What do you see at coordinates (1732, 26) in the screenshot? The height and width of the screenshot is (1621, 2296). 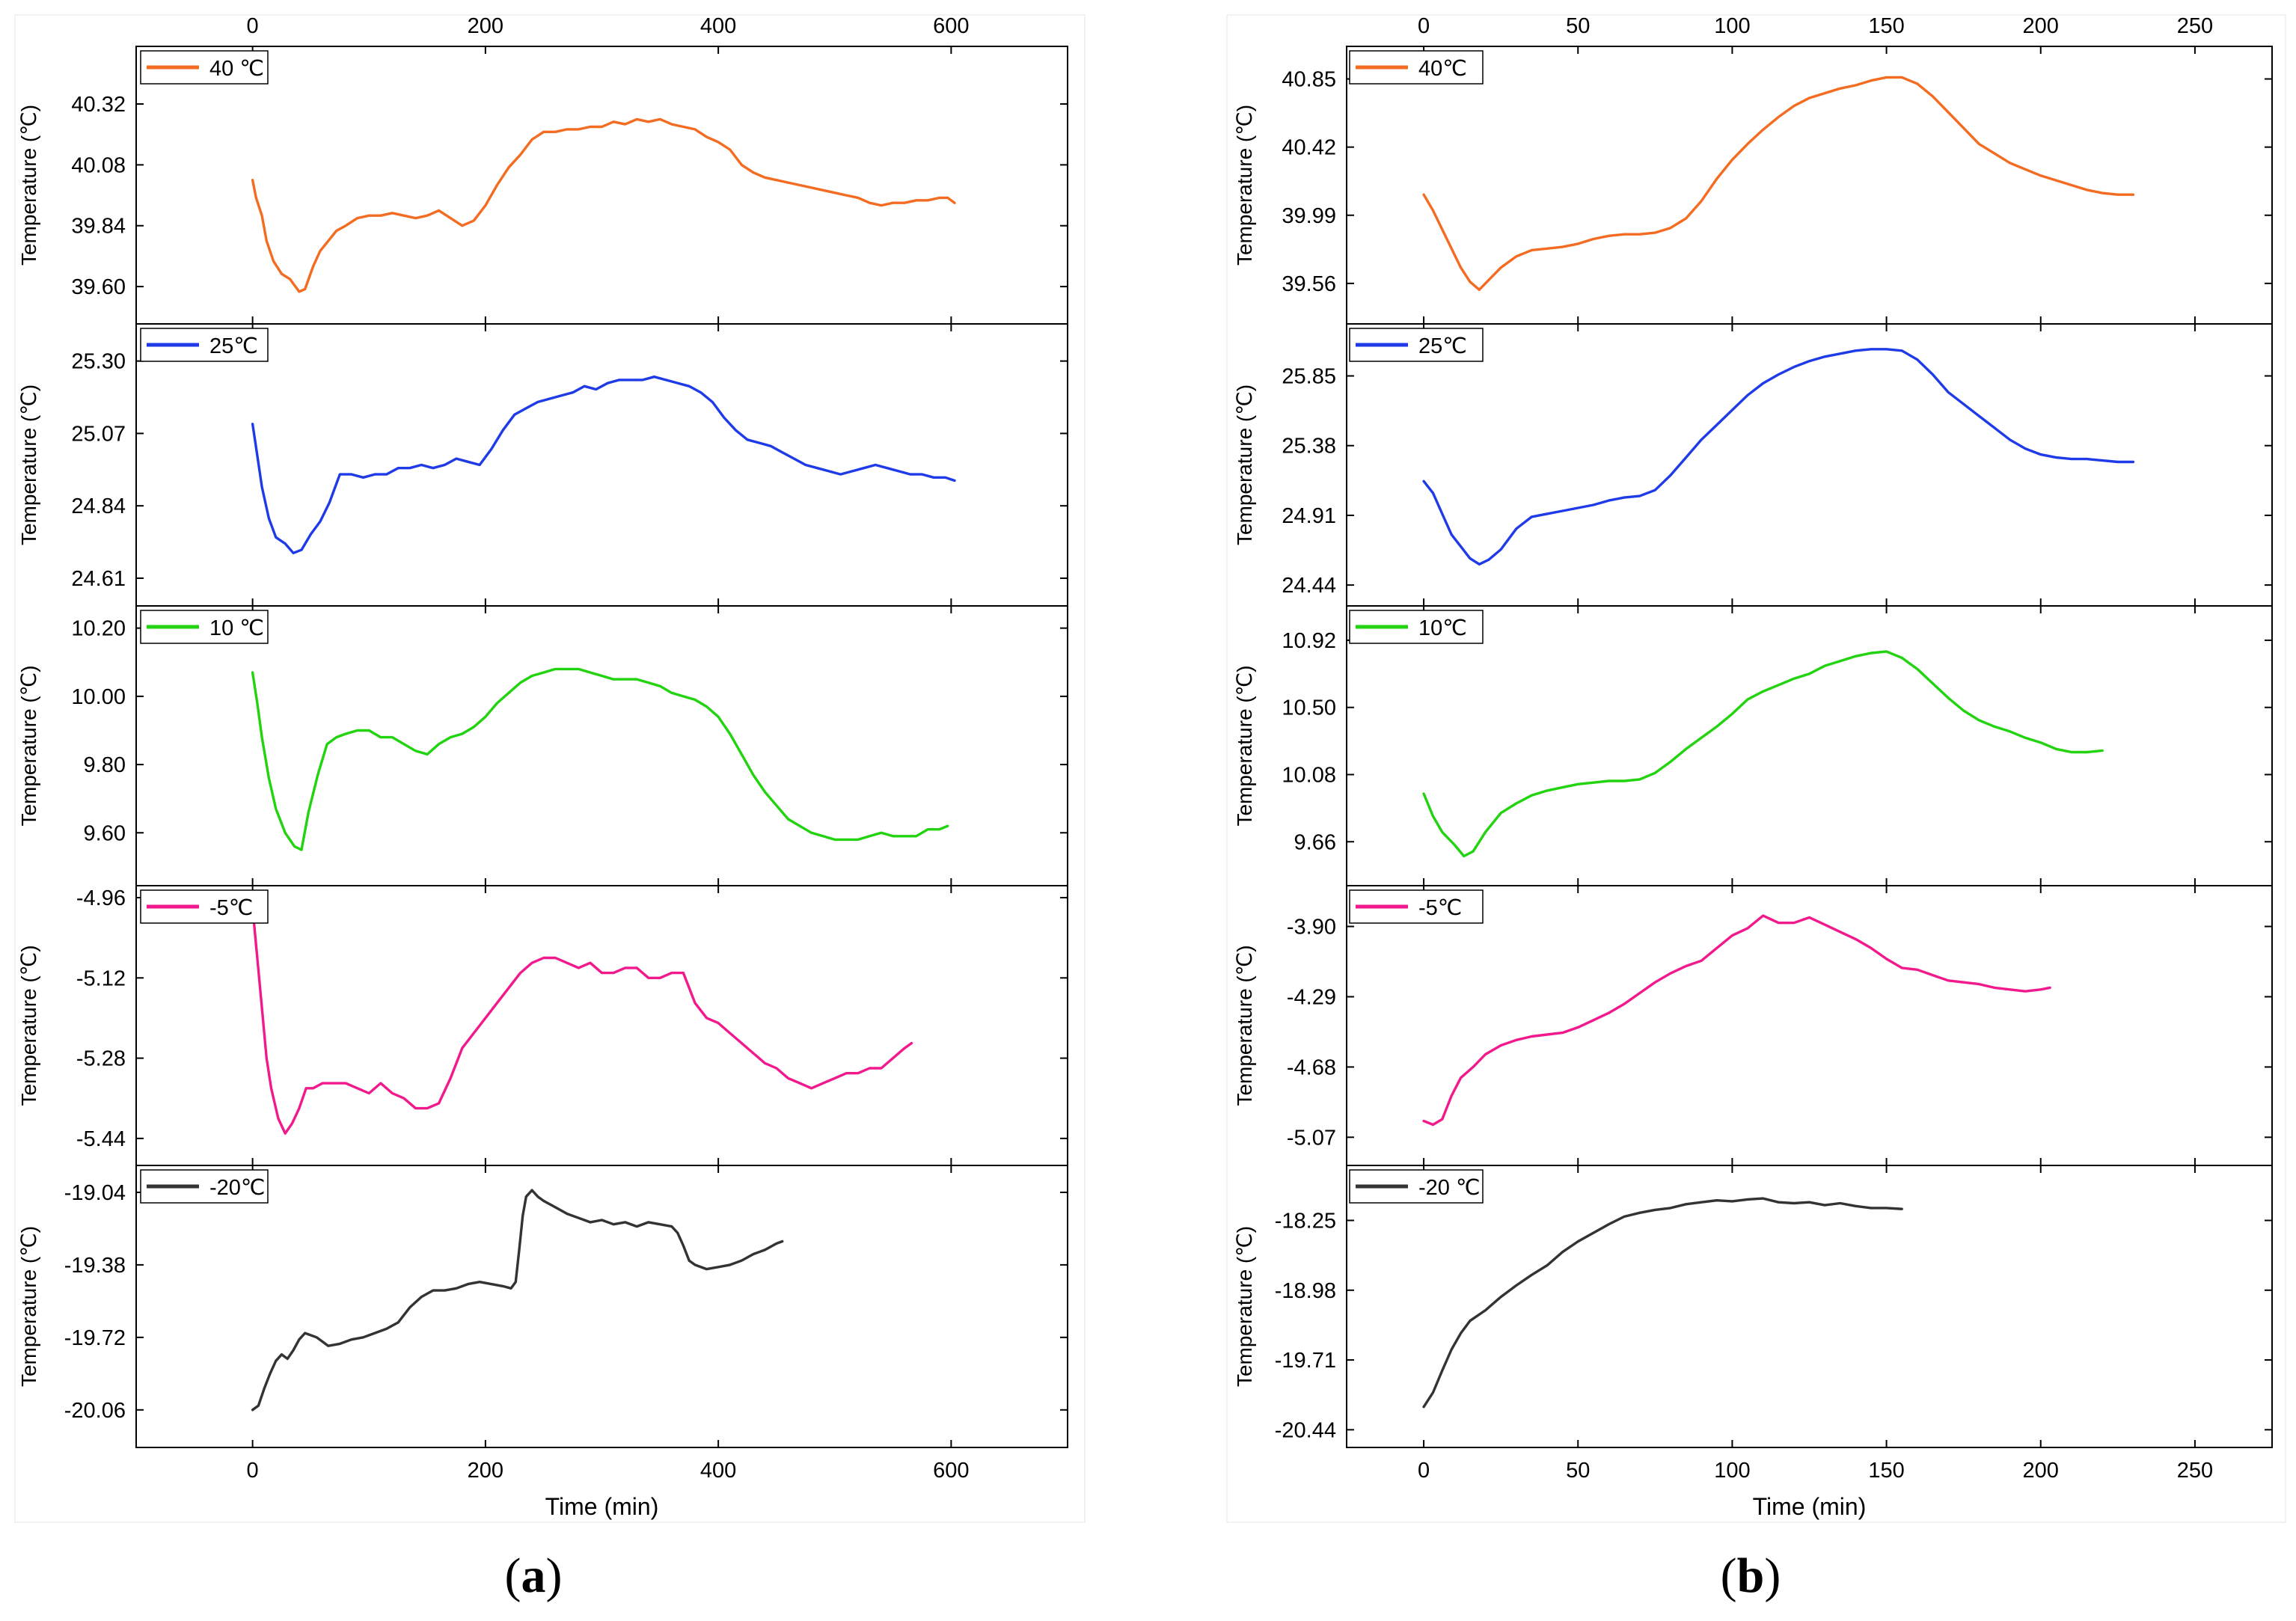 I see `x-tick-label-top: 100` at bounding box center [1732, 26].